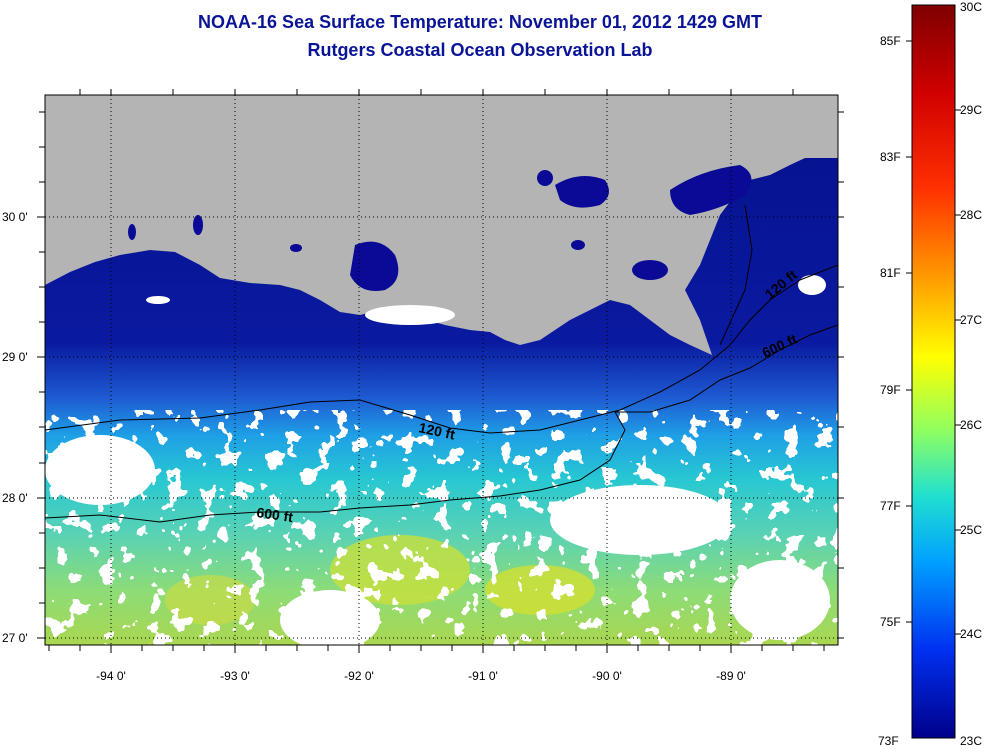 The width and height of the screenshot is (992, 754). I want to click on isobath-120ft, so click(736, 275).